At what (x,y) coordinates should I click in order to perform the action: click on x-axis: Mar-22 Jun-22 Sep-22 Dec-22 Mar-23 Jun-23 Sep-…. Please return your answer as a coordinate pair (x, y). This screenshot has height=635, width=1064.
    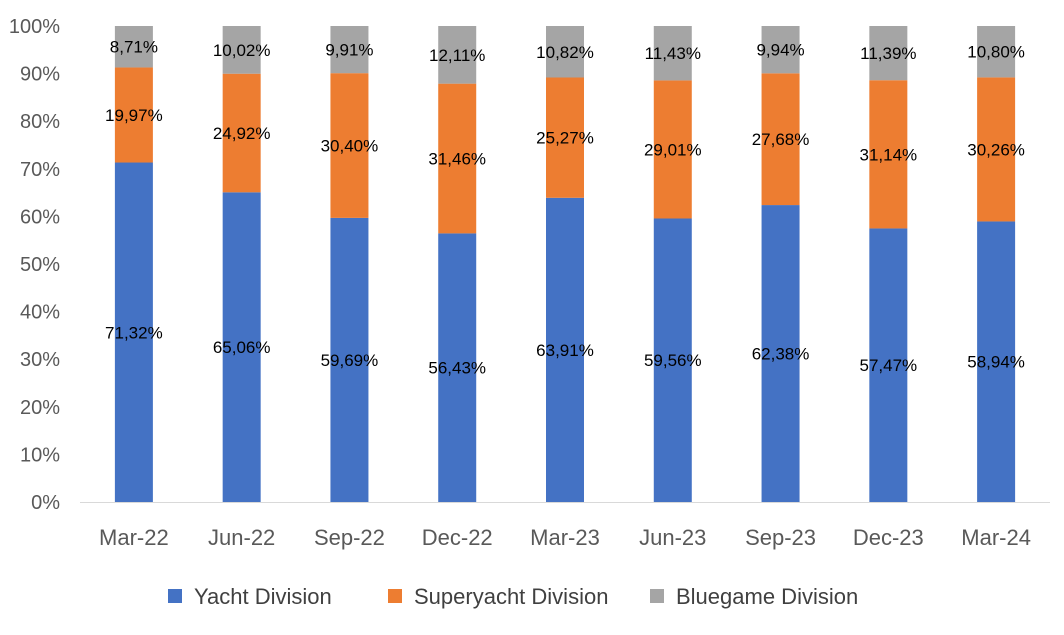
    Looking at the image, I should click on (565, 526).